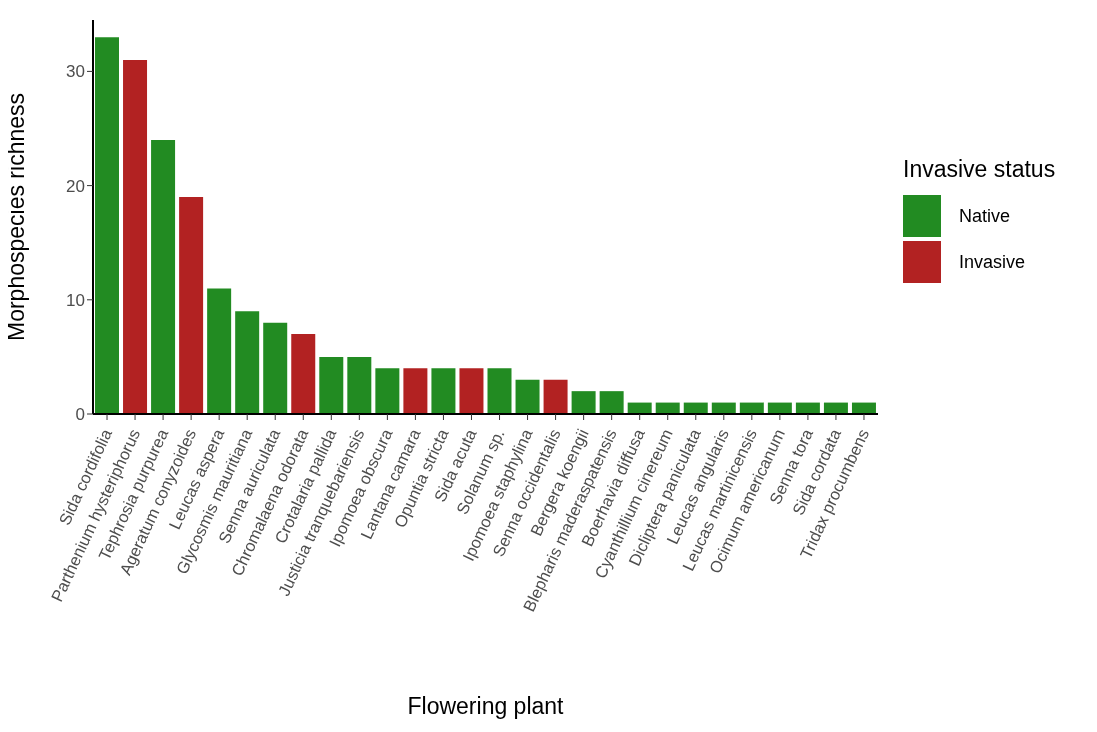 This screenshot has width=1097, height=732. What do you see at coordinates (75, 300) in the screenshot?
I see `y-tick-label: 10` at bounding box center [75, 300].